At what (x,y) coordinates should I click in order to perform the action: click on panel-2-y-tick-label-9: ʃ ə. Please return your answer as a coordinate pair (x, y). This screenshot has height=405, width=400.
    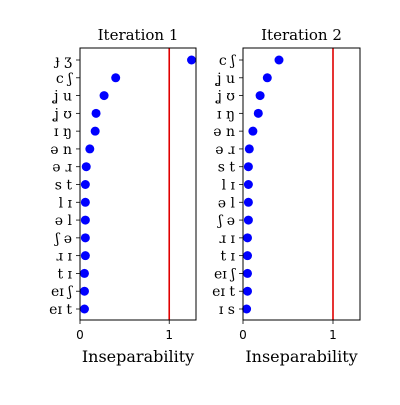
    Looking at the image, I should click on (225, 221).